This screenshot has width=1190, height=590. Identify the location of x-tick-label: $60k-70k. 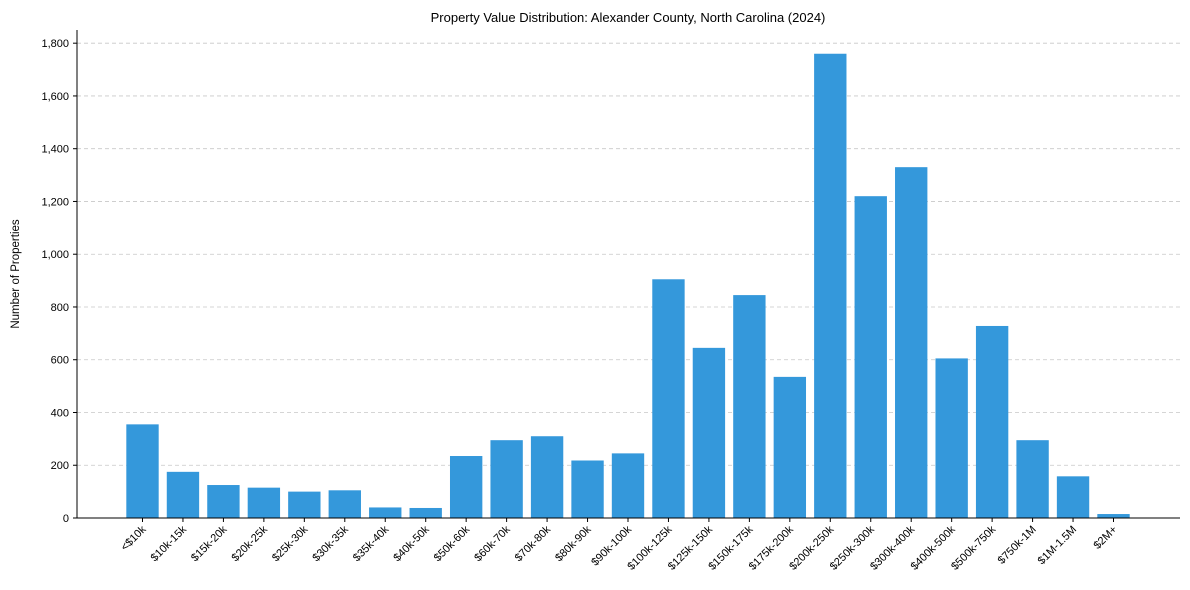
(492, 543).